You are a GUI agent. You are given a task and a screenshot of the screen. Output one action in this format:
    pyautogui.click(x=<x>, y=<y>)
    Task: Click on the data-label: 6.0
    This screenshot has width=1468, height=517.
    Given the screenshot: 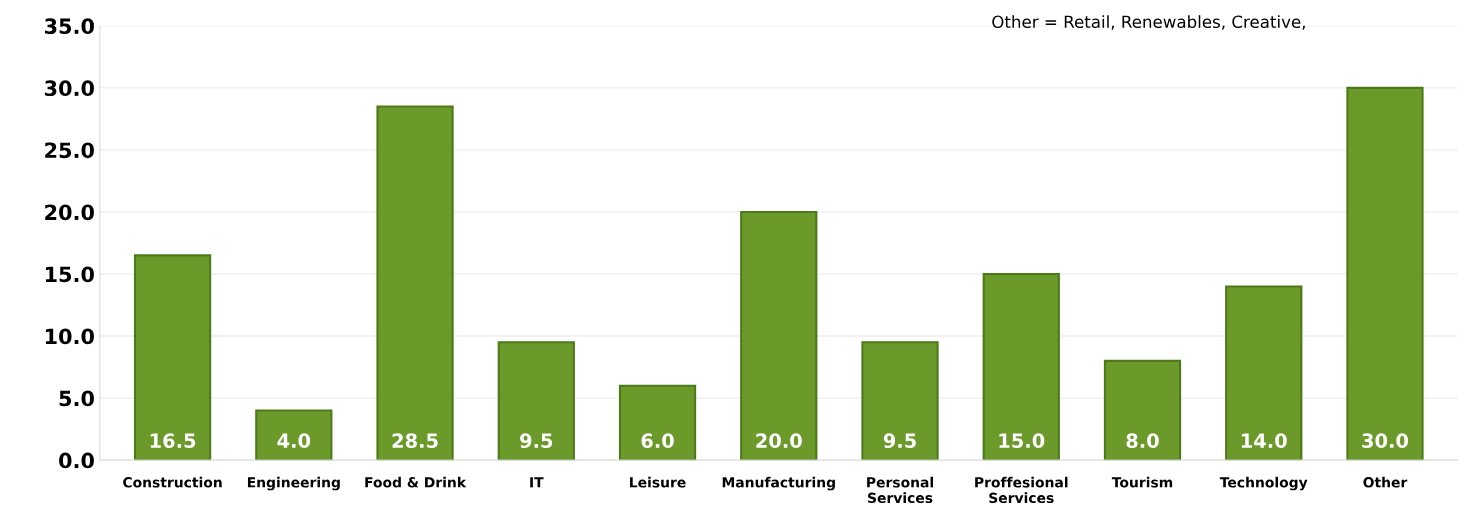 What is the action you would take?
    pyautogui.click(x=657, y=441)
    